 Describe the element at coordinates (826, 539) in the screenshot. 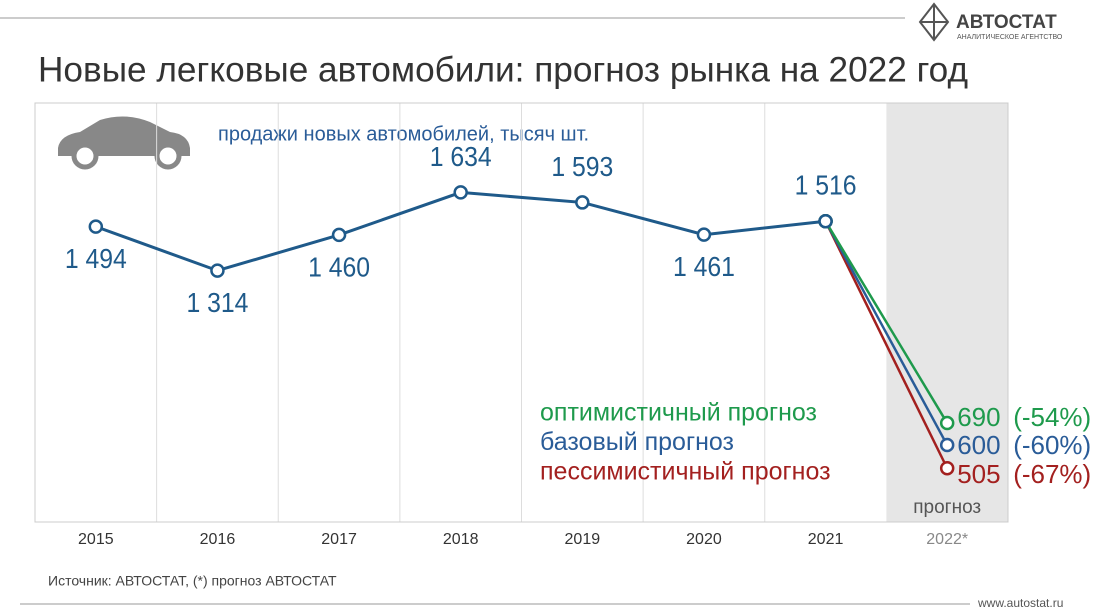

I see `x-tick-label: 2021` at that location.